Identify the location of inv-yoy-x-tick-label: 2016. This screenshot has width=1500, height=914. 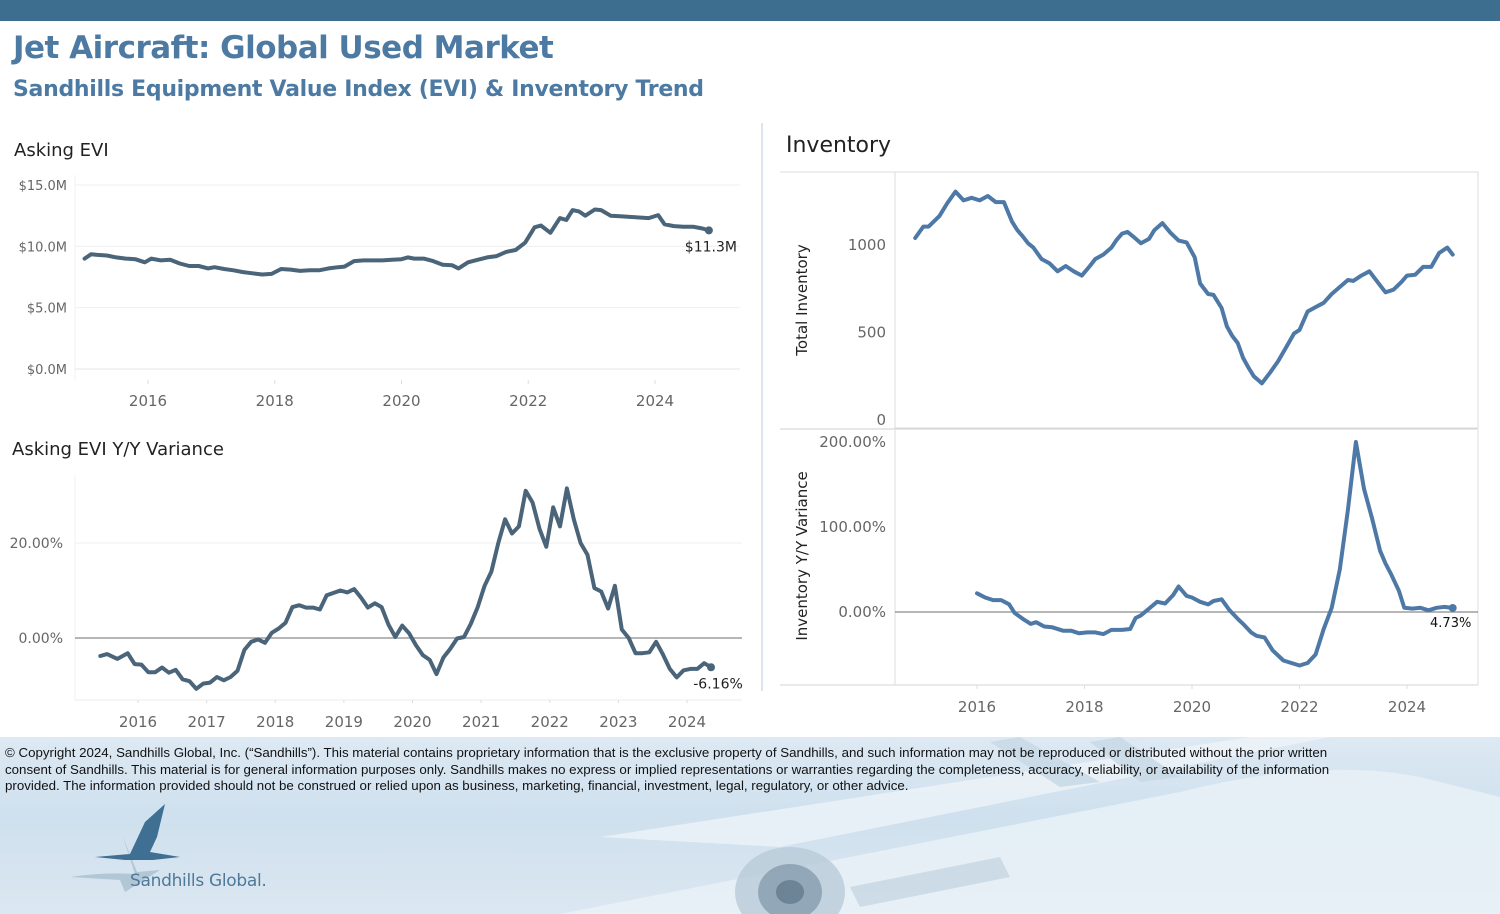
(977, 707).